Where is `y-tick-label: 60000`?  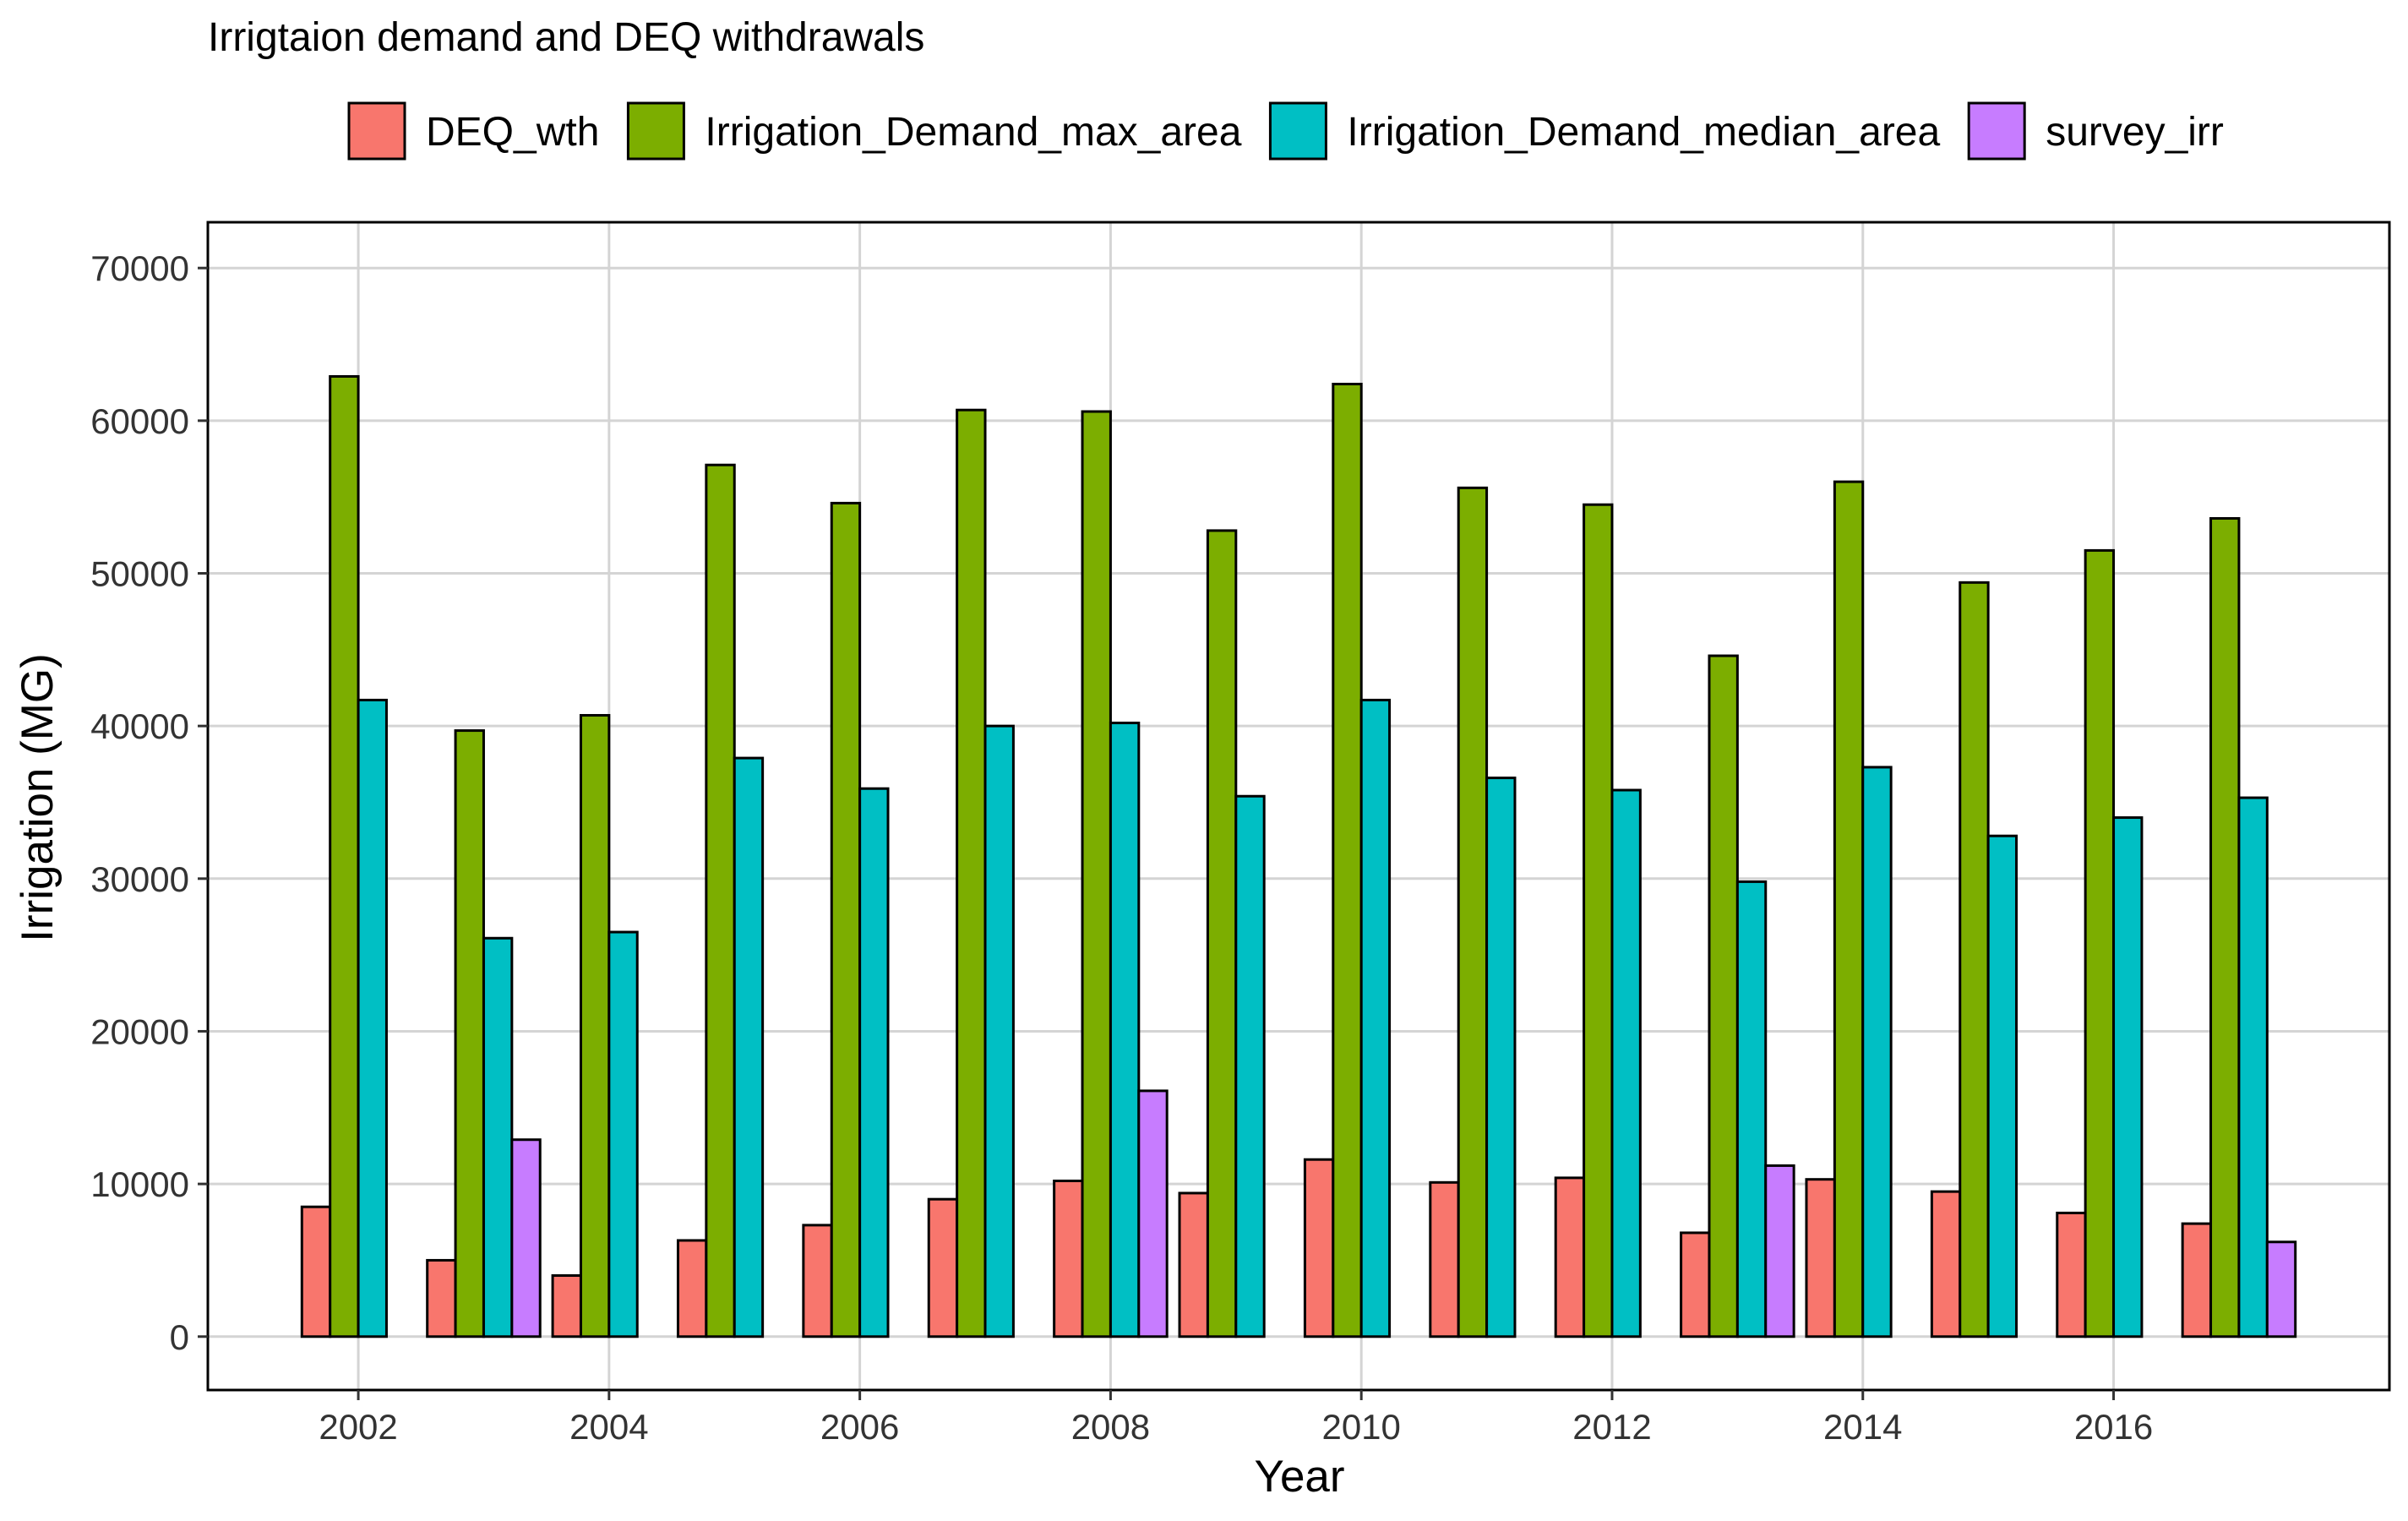 y-tick-label: 60000 is located at coordinates (139, 421).